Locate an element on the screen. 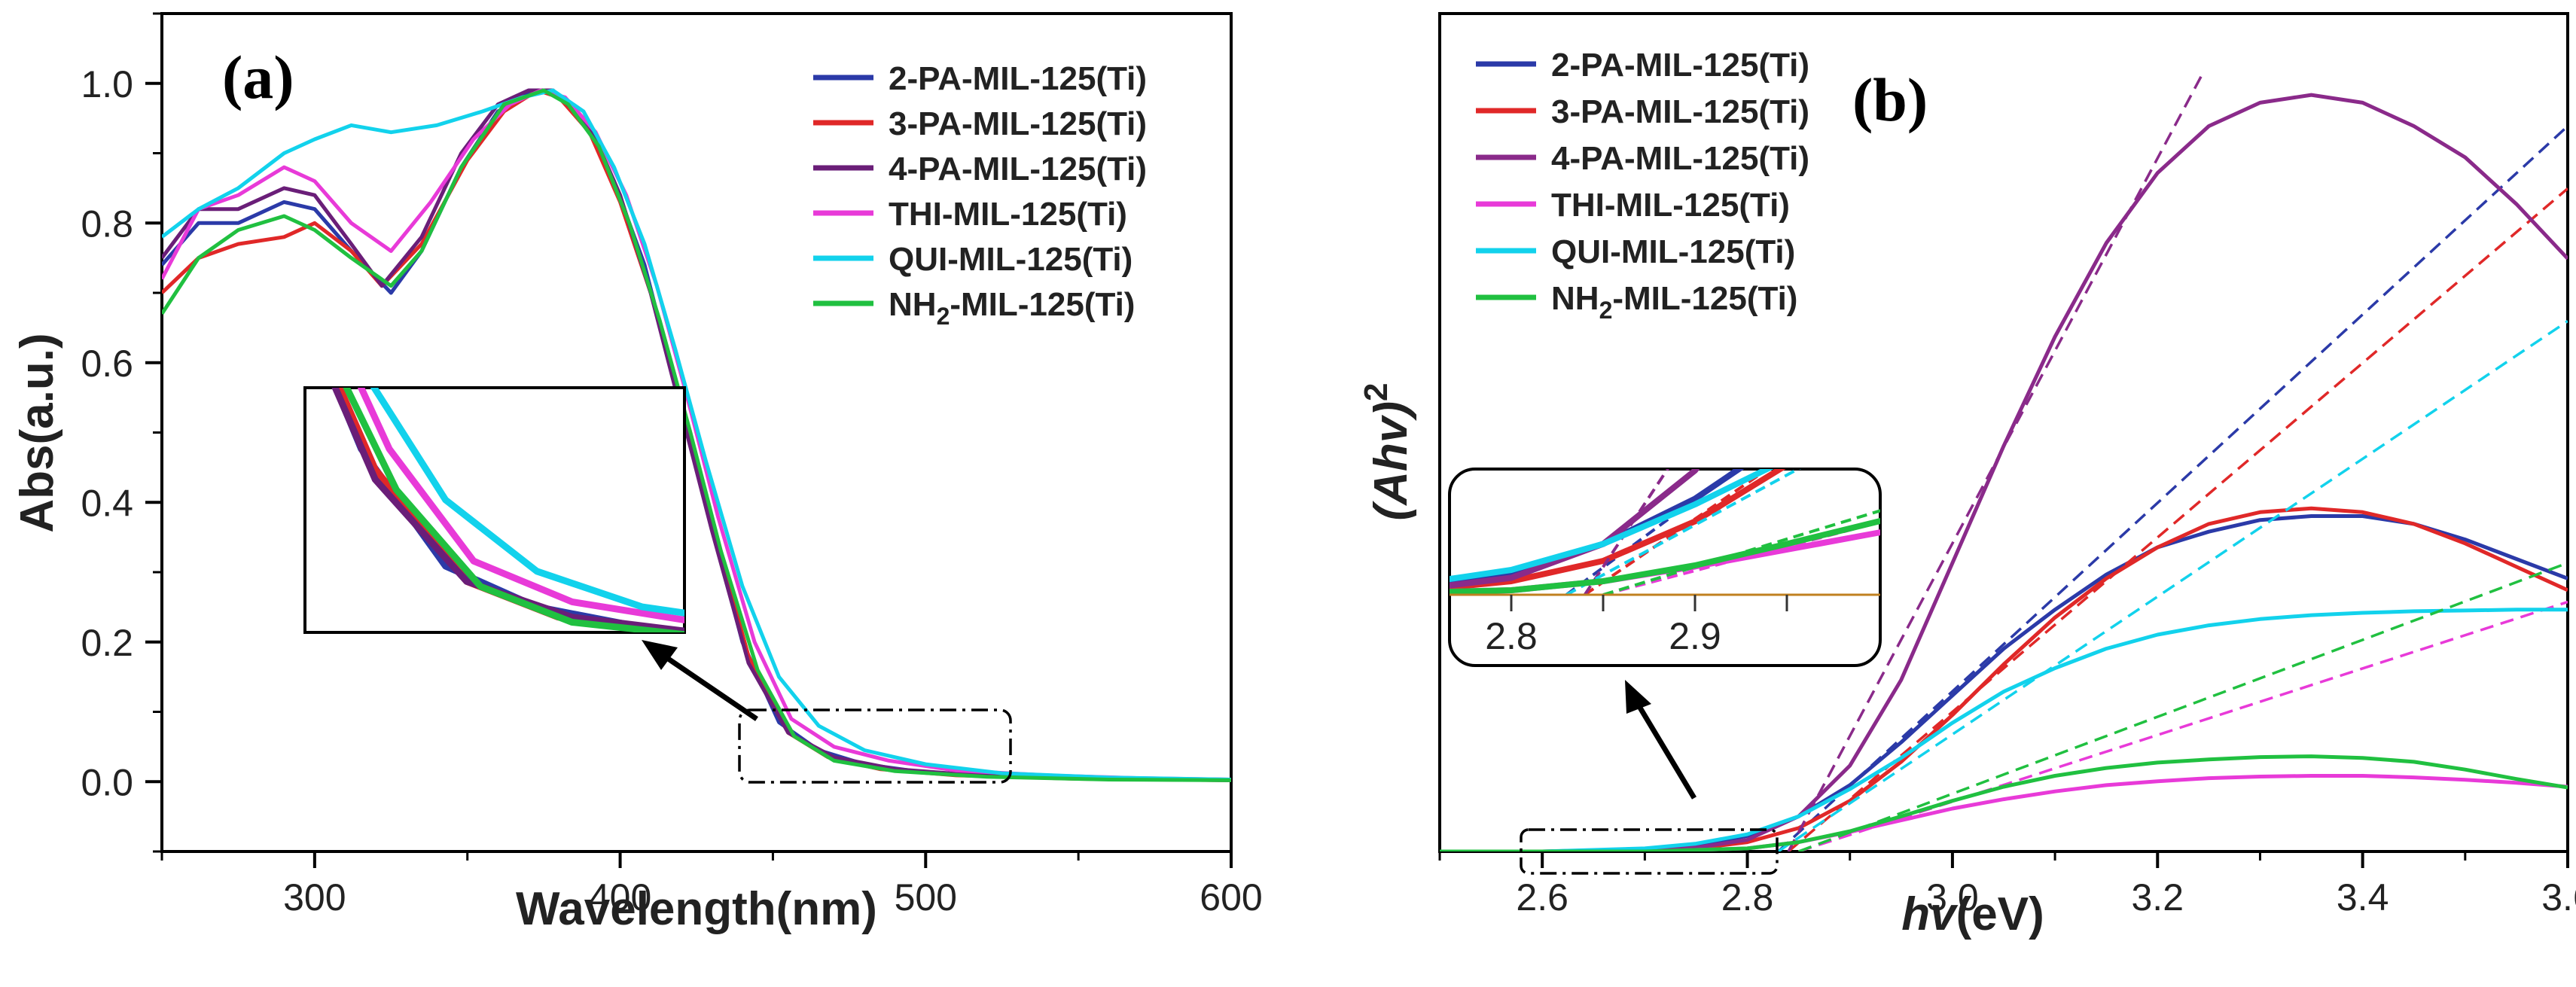  panel-a-inset-line-4-pa-mil-125-ti is located at coordinates (507, 510).